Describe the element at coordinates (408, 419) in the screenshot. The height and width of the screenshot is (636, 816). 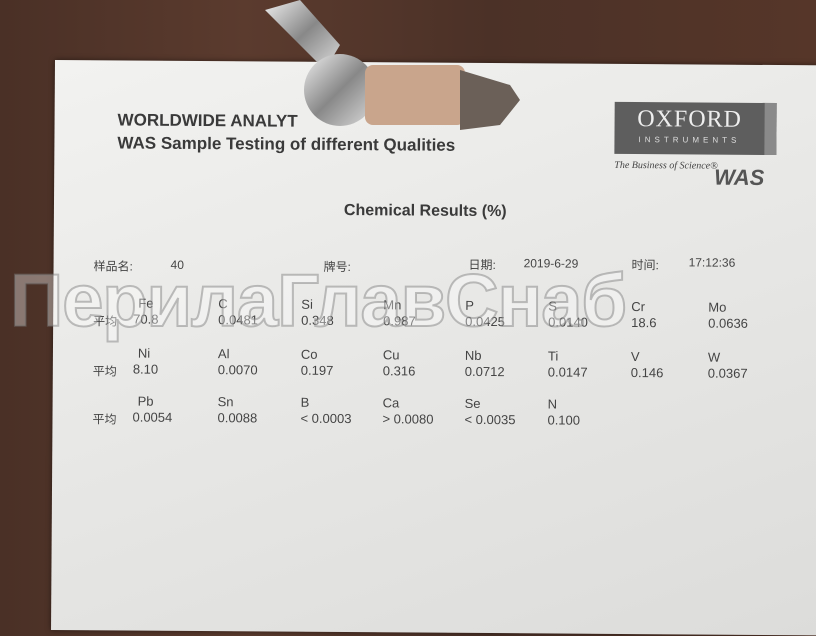
I see `element-value: > 0.0080` at that location.